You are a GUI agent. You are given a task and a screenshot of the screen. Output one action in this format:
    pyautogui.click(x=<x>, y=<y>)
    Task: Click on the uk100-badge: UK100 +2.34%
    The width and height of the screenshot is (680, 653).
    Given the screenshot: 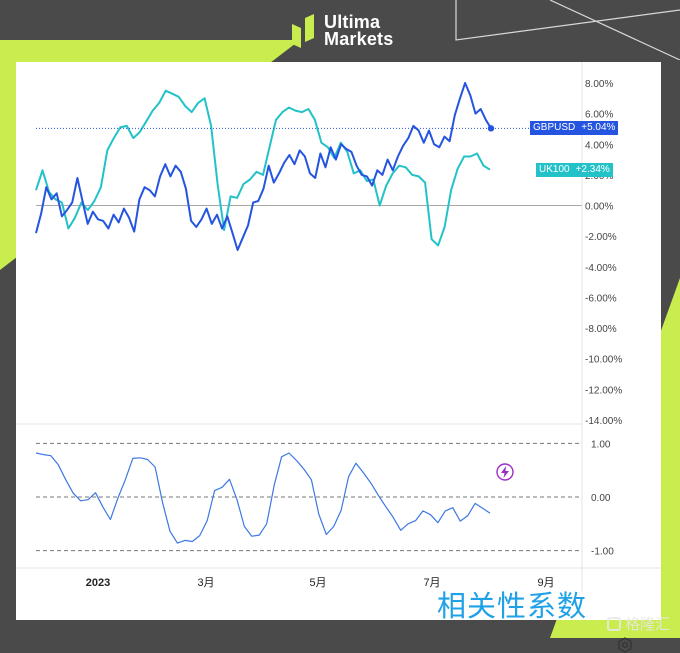 What is the action you would take?
    pyautogui.click(x=574, y=169)
    